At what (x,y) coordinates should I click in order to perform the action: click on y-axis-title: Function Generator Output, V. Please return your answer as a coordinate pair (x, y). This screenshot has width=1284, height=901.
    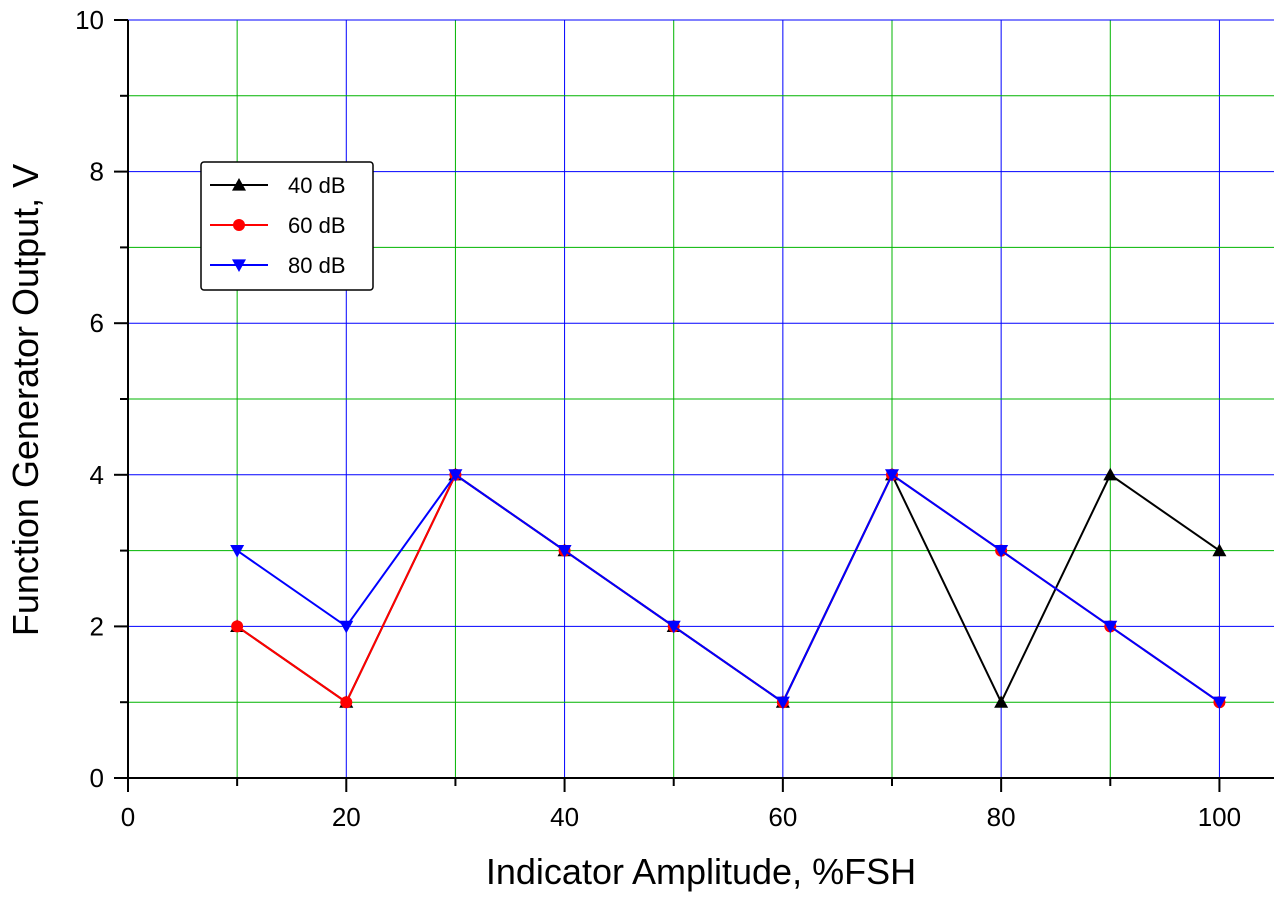
    Looking at the image, I should click on (25, 400).